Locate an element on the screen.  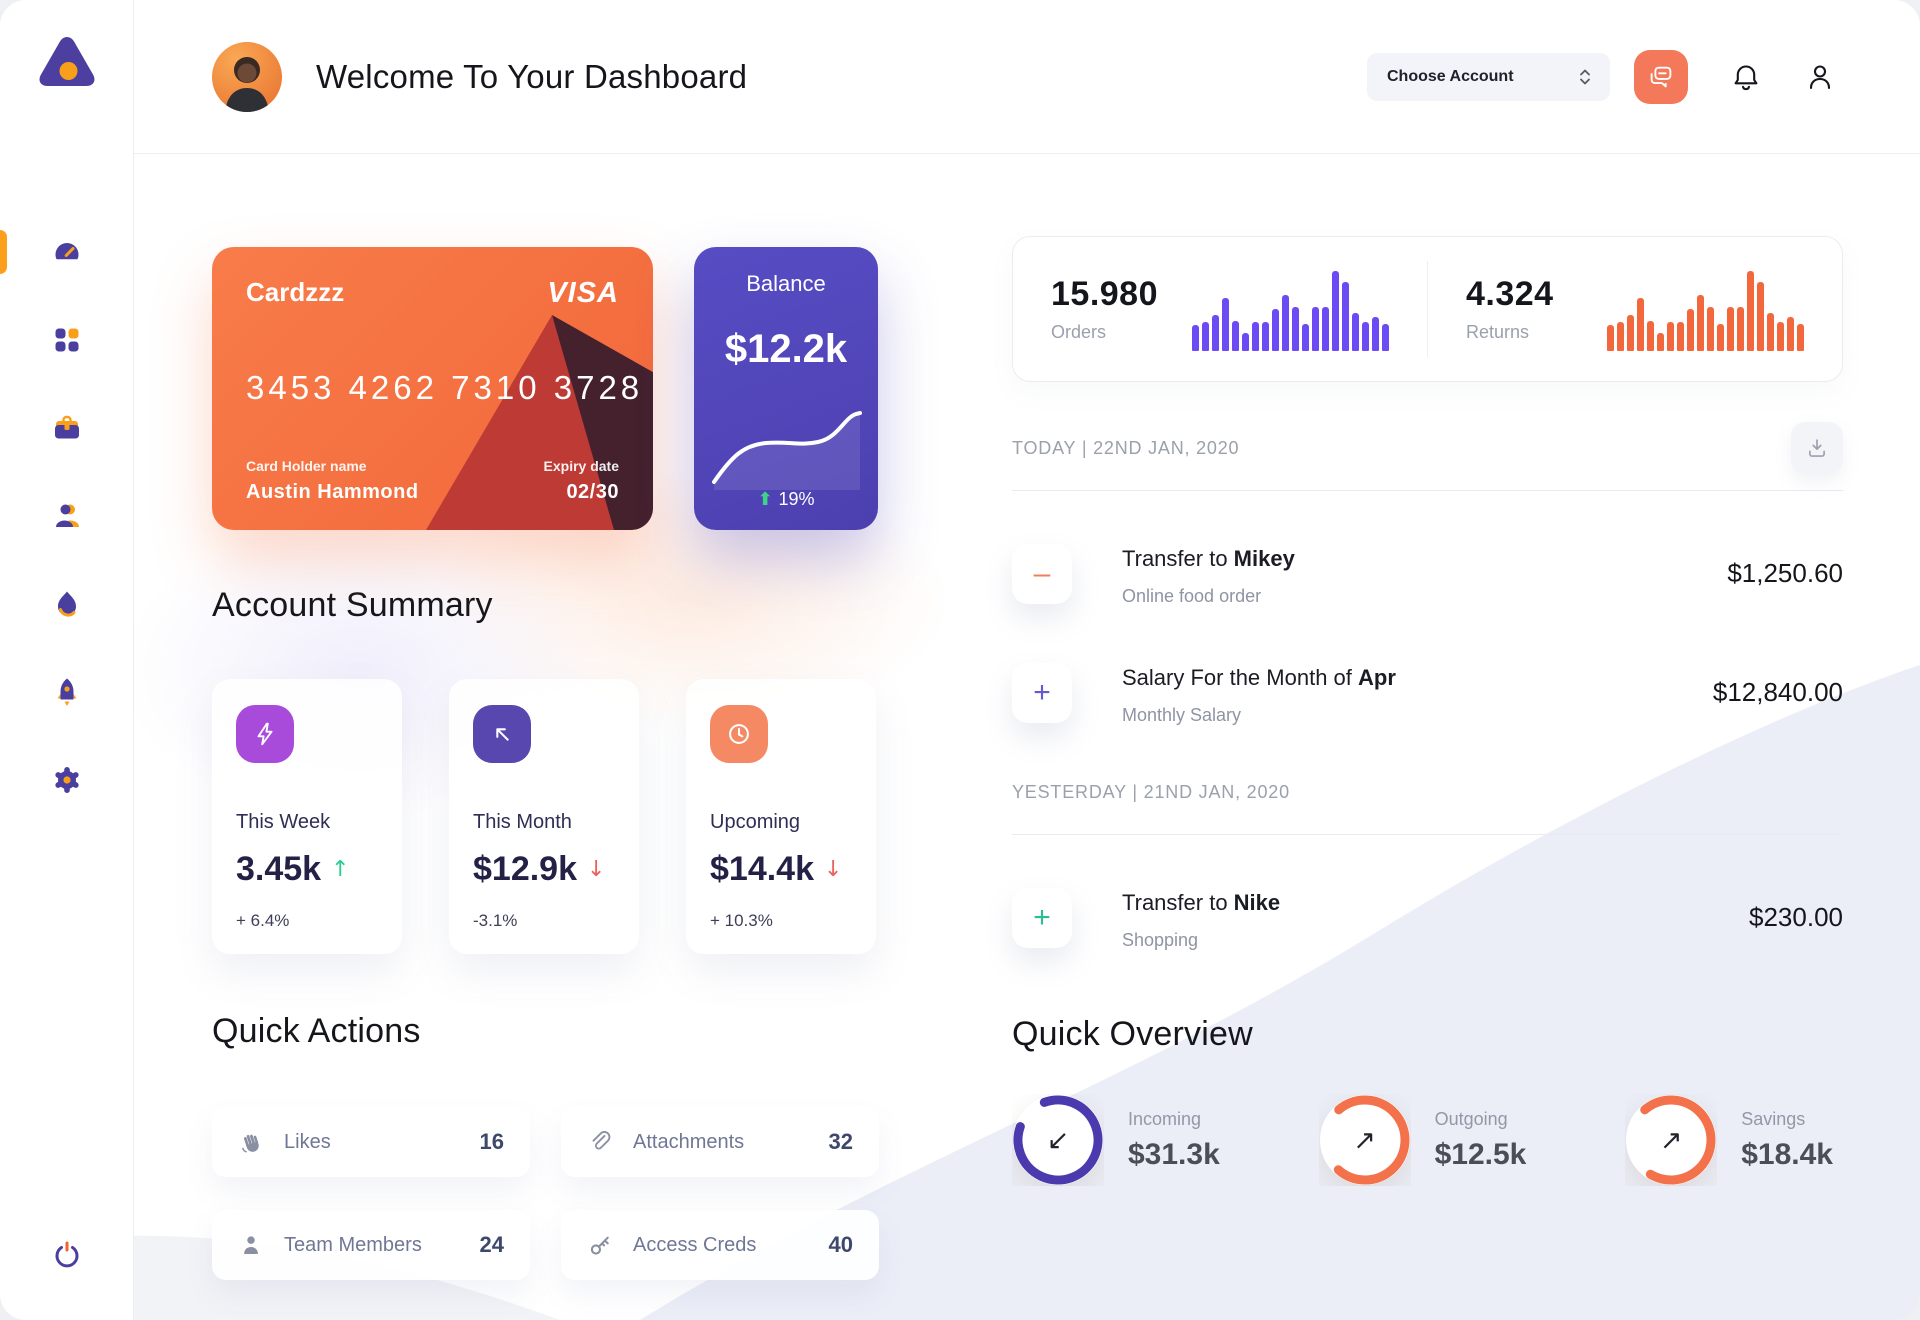
orders-stat: 15.980 Orders is located at coordinates (1220, 309).